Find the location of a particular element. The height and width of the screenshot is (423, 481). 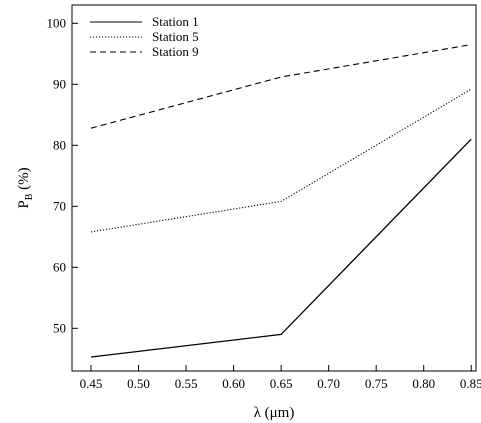

x-tick-label: 0.50 is located at coordinates (138, 383).